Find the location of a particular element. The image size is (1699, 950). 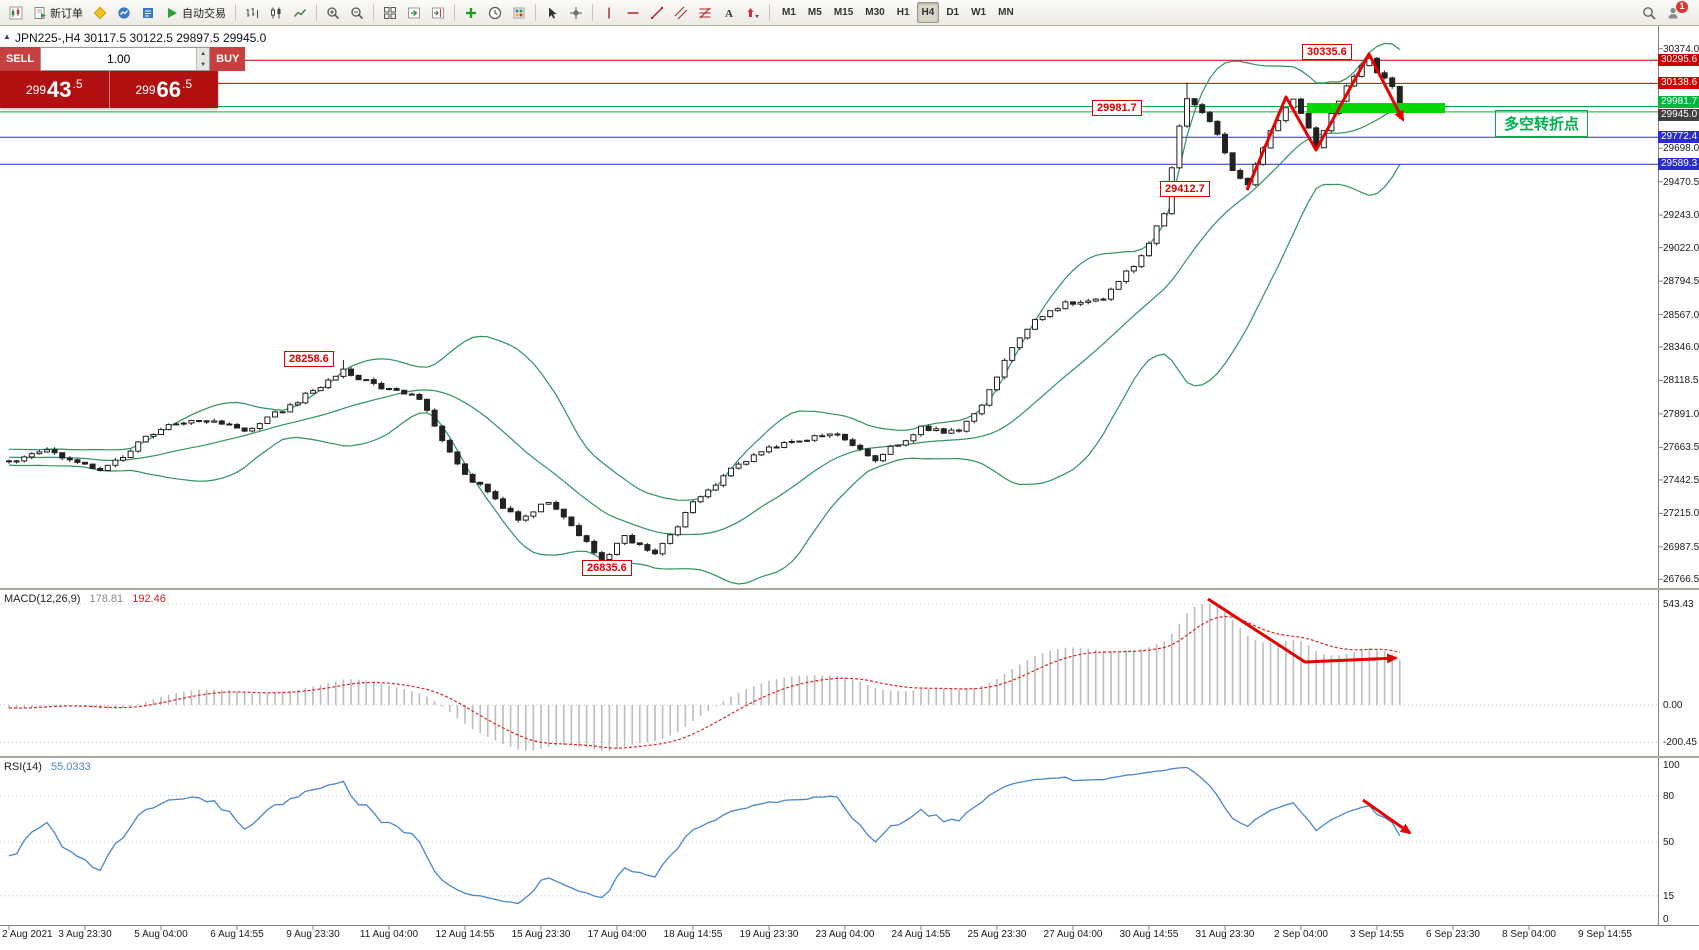

template-icon is located at coordinates (519, 13).